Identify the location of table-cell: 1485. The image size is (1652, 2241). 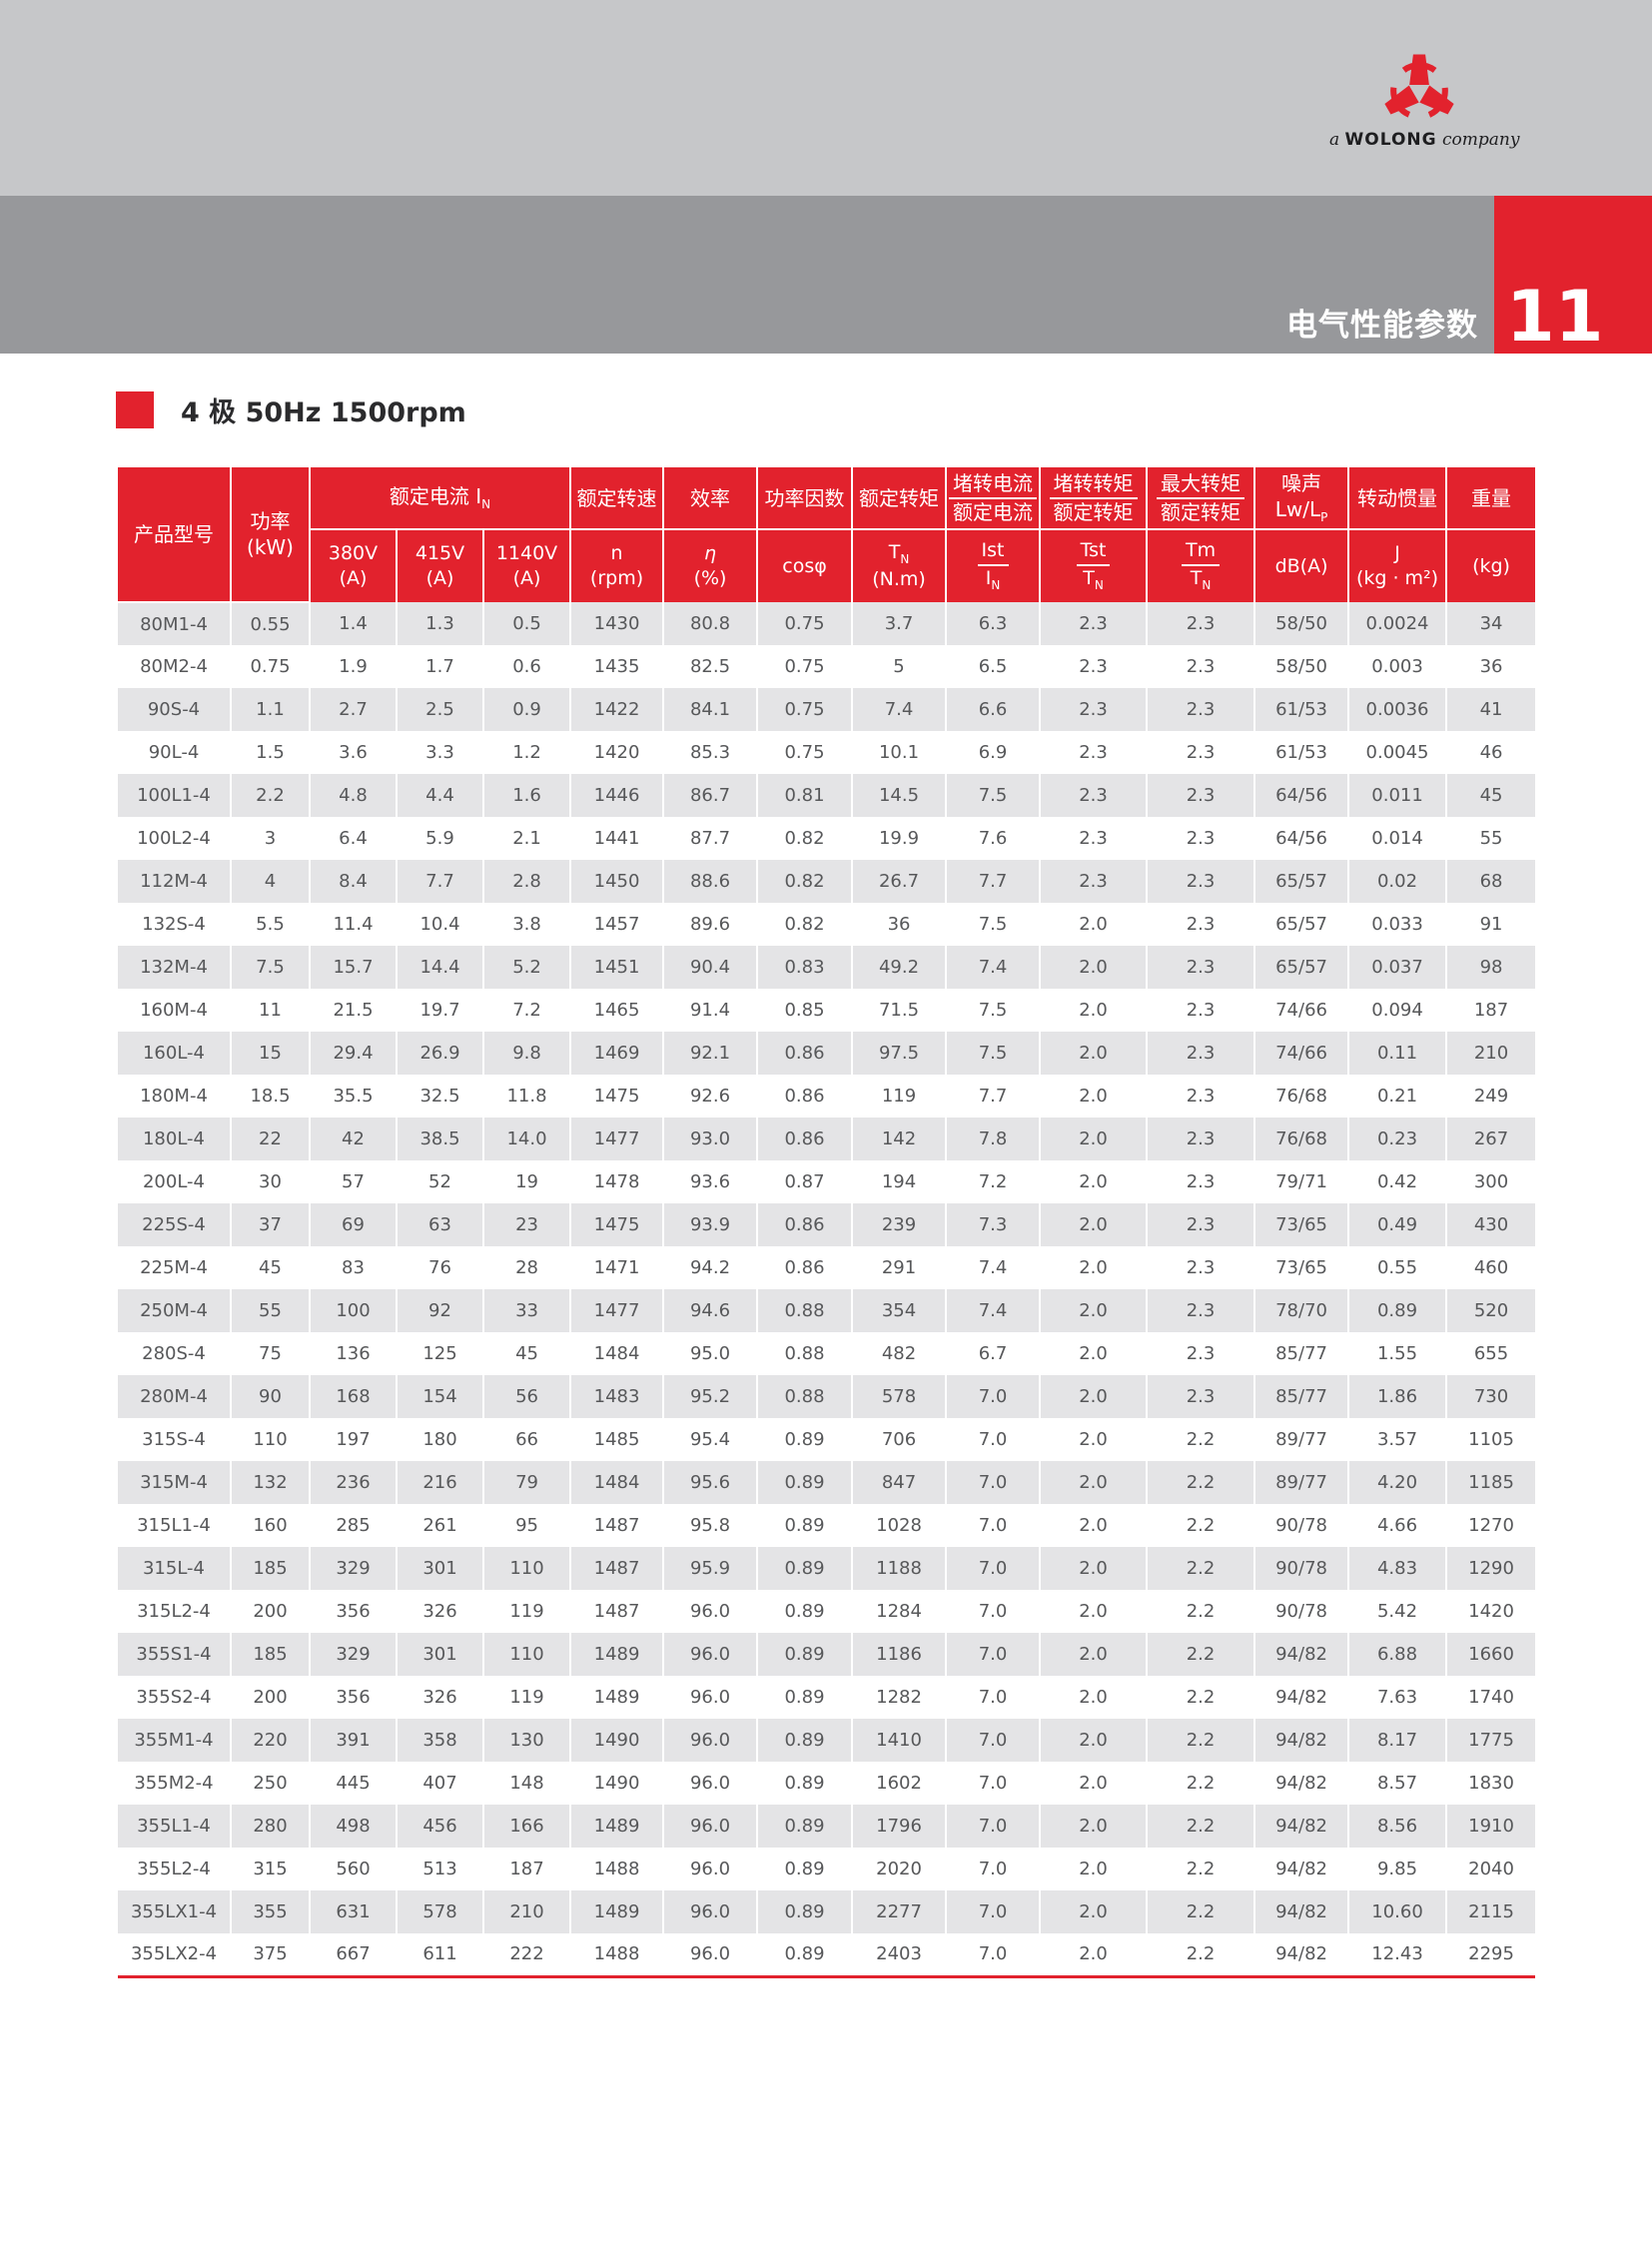
(617, 1439).